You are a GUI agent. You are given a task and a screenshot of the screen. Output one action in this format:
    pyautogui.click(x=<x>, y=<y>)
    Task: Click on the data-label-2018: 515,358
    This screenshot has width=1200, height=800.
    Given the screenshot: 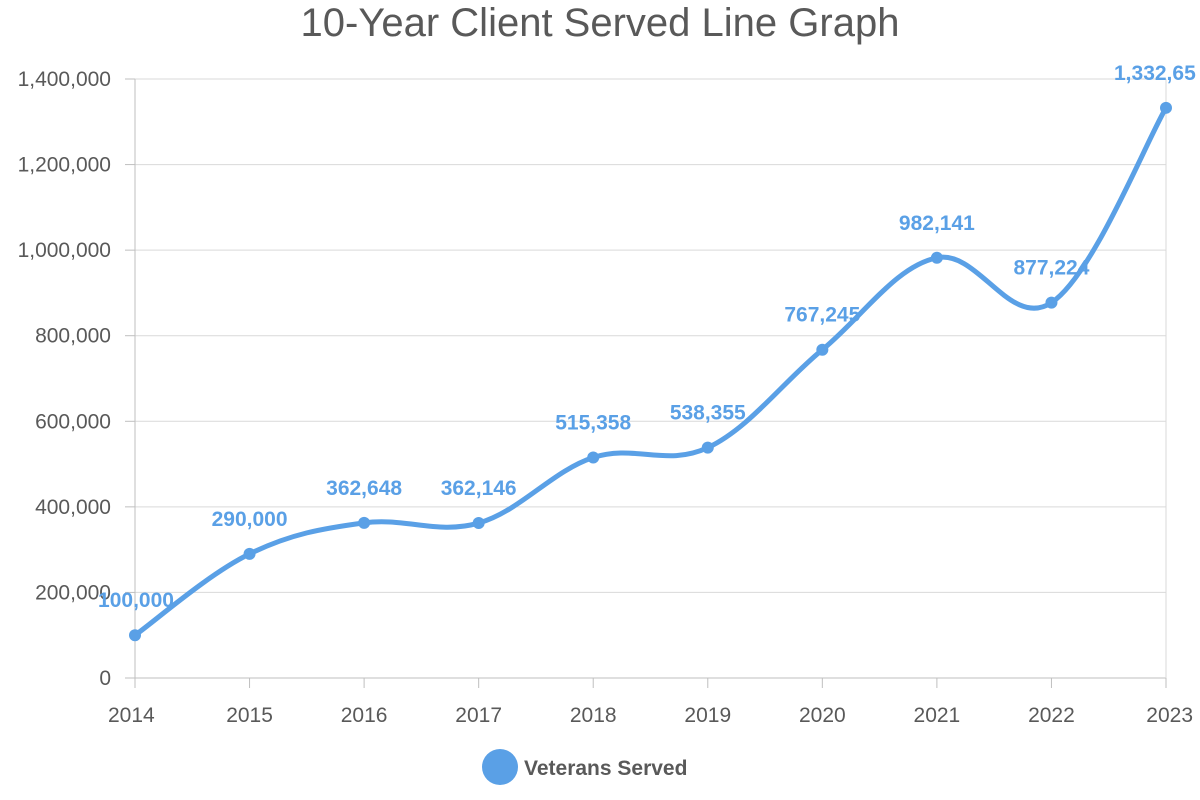 What is the action you would take?
    pyautogui.click(x=593, y=423)
    